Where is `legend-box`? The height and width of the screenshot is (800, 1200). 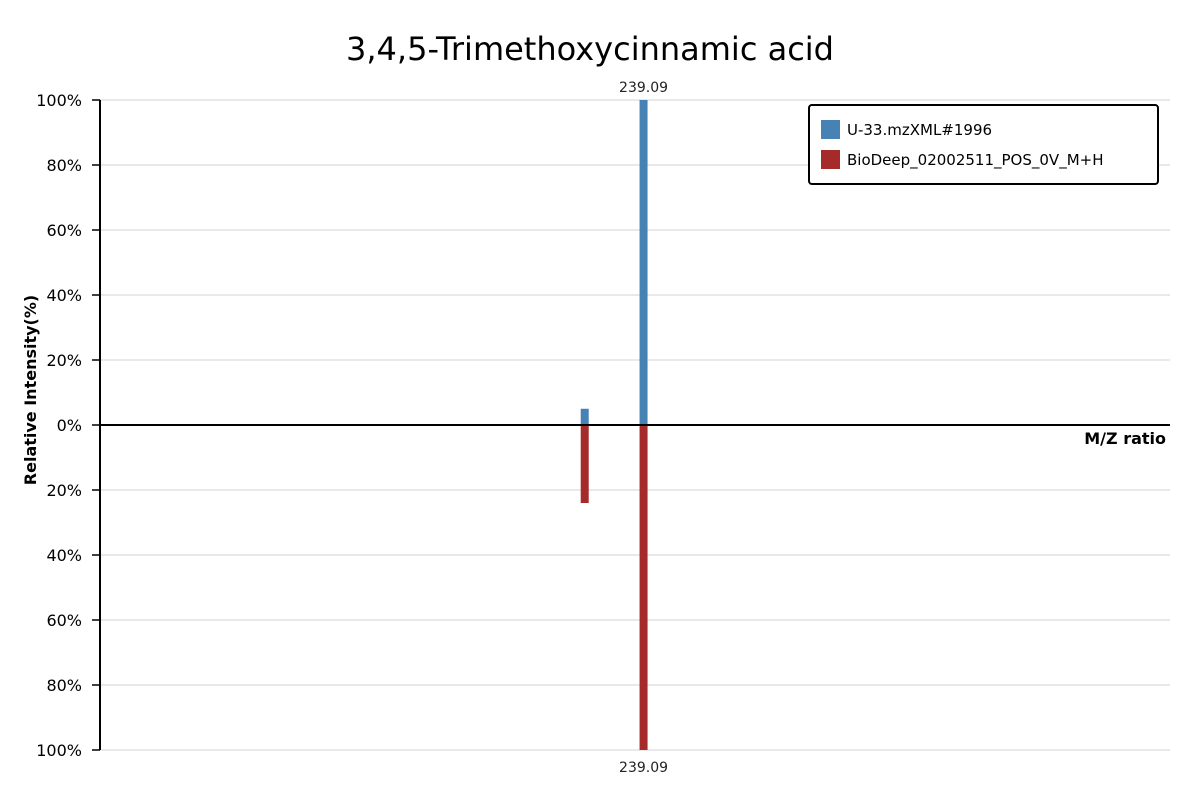 legend-box is located at coordinates (983, 144).